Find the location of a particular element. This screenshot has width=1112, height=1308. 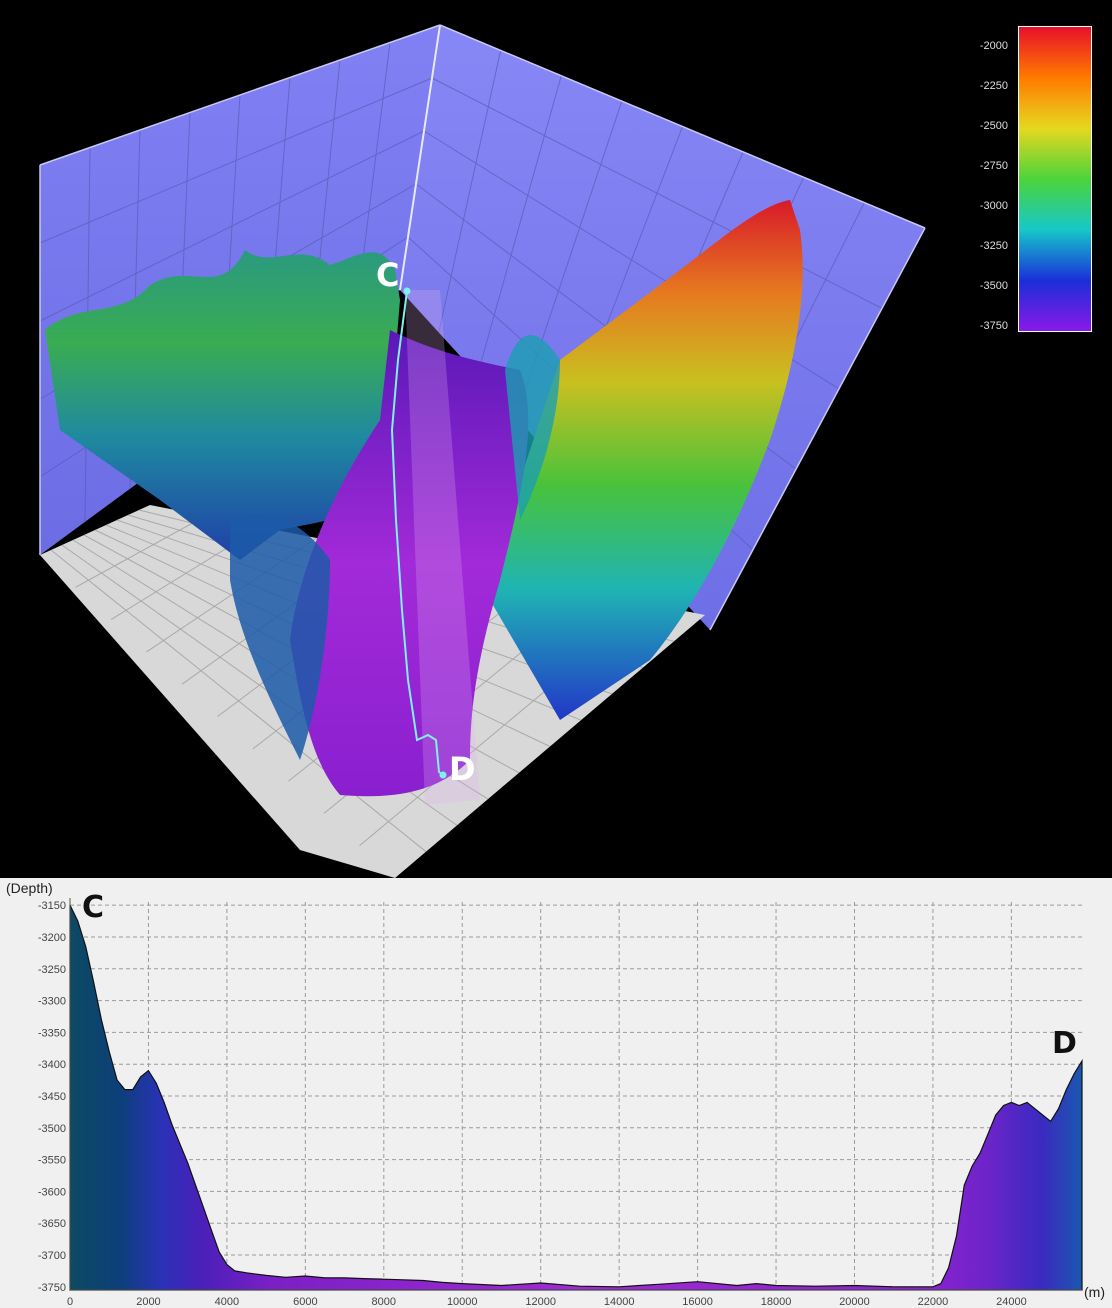

colorbar-tick-label: -3000 is located at coordinates (993, 206).